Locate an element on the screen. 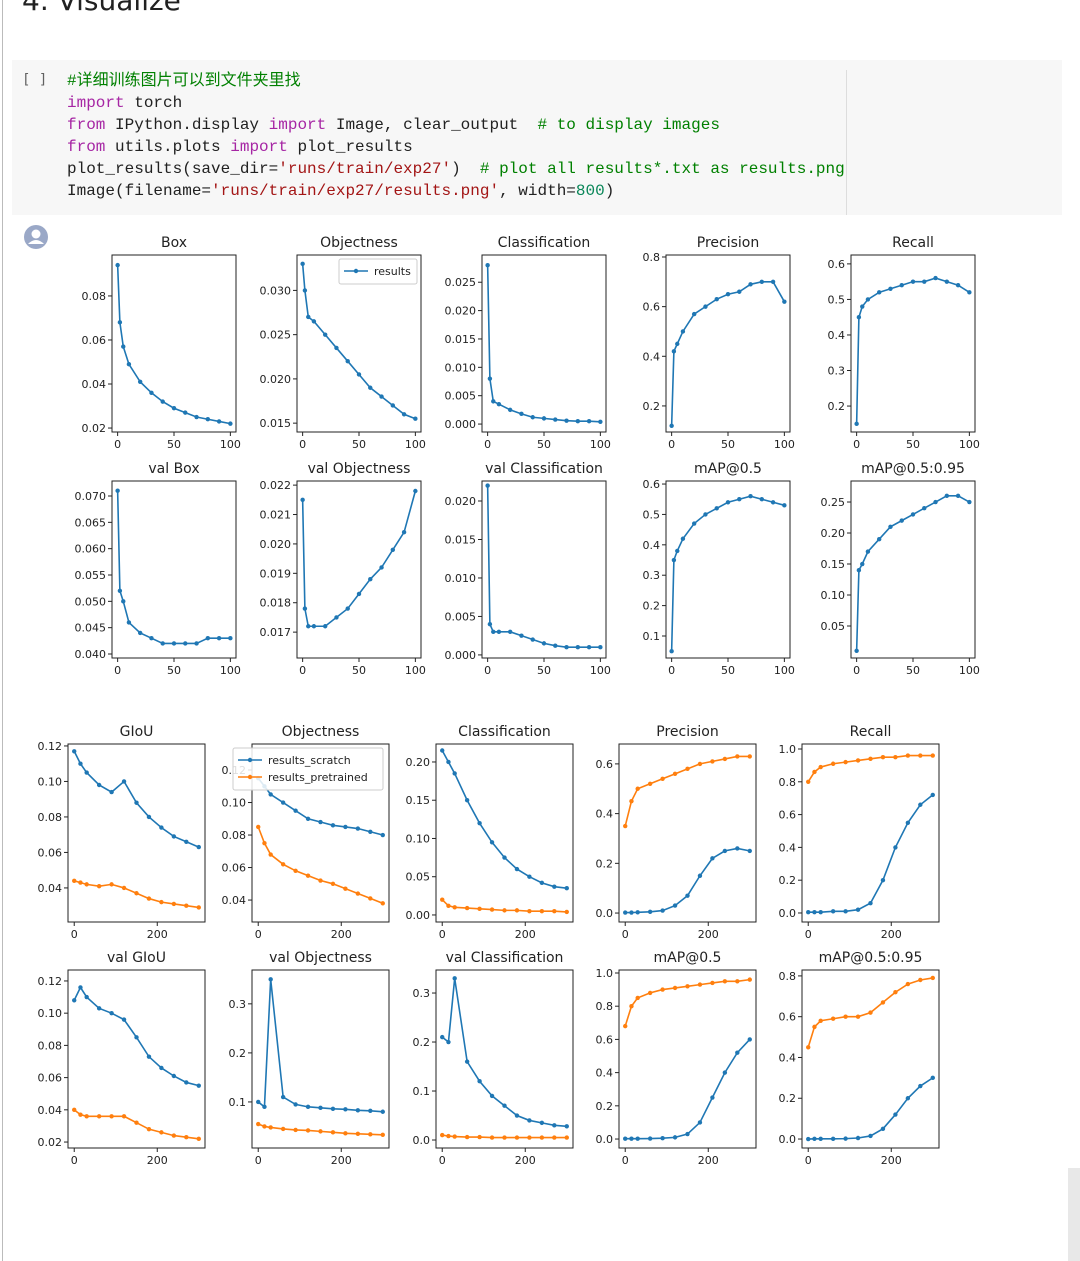 Image resolution: width=1080 pixels, height=1261 pixels. plot-frame is located at coordinates (136, 833).